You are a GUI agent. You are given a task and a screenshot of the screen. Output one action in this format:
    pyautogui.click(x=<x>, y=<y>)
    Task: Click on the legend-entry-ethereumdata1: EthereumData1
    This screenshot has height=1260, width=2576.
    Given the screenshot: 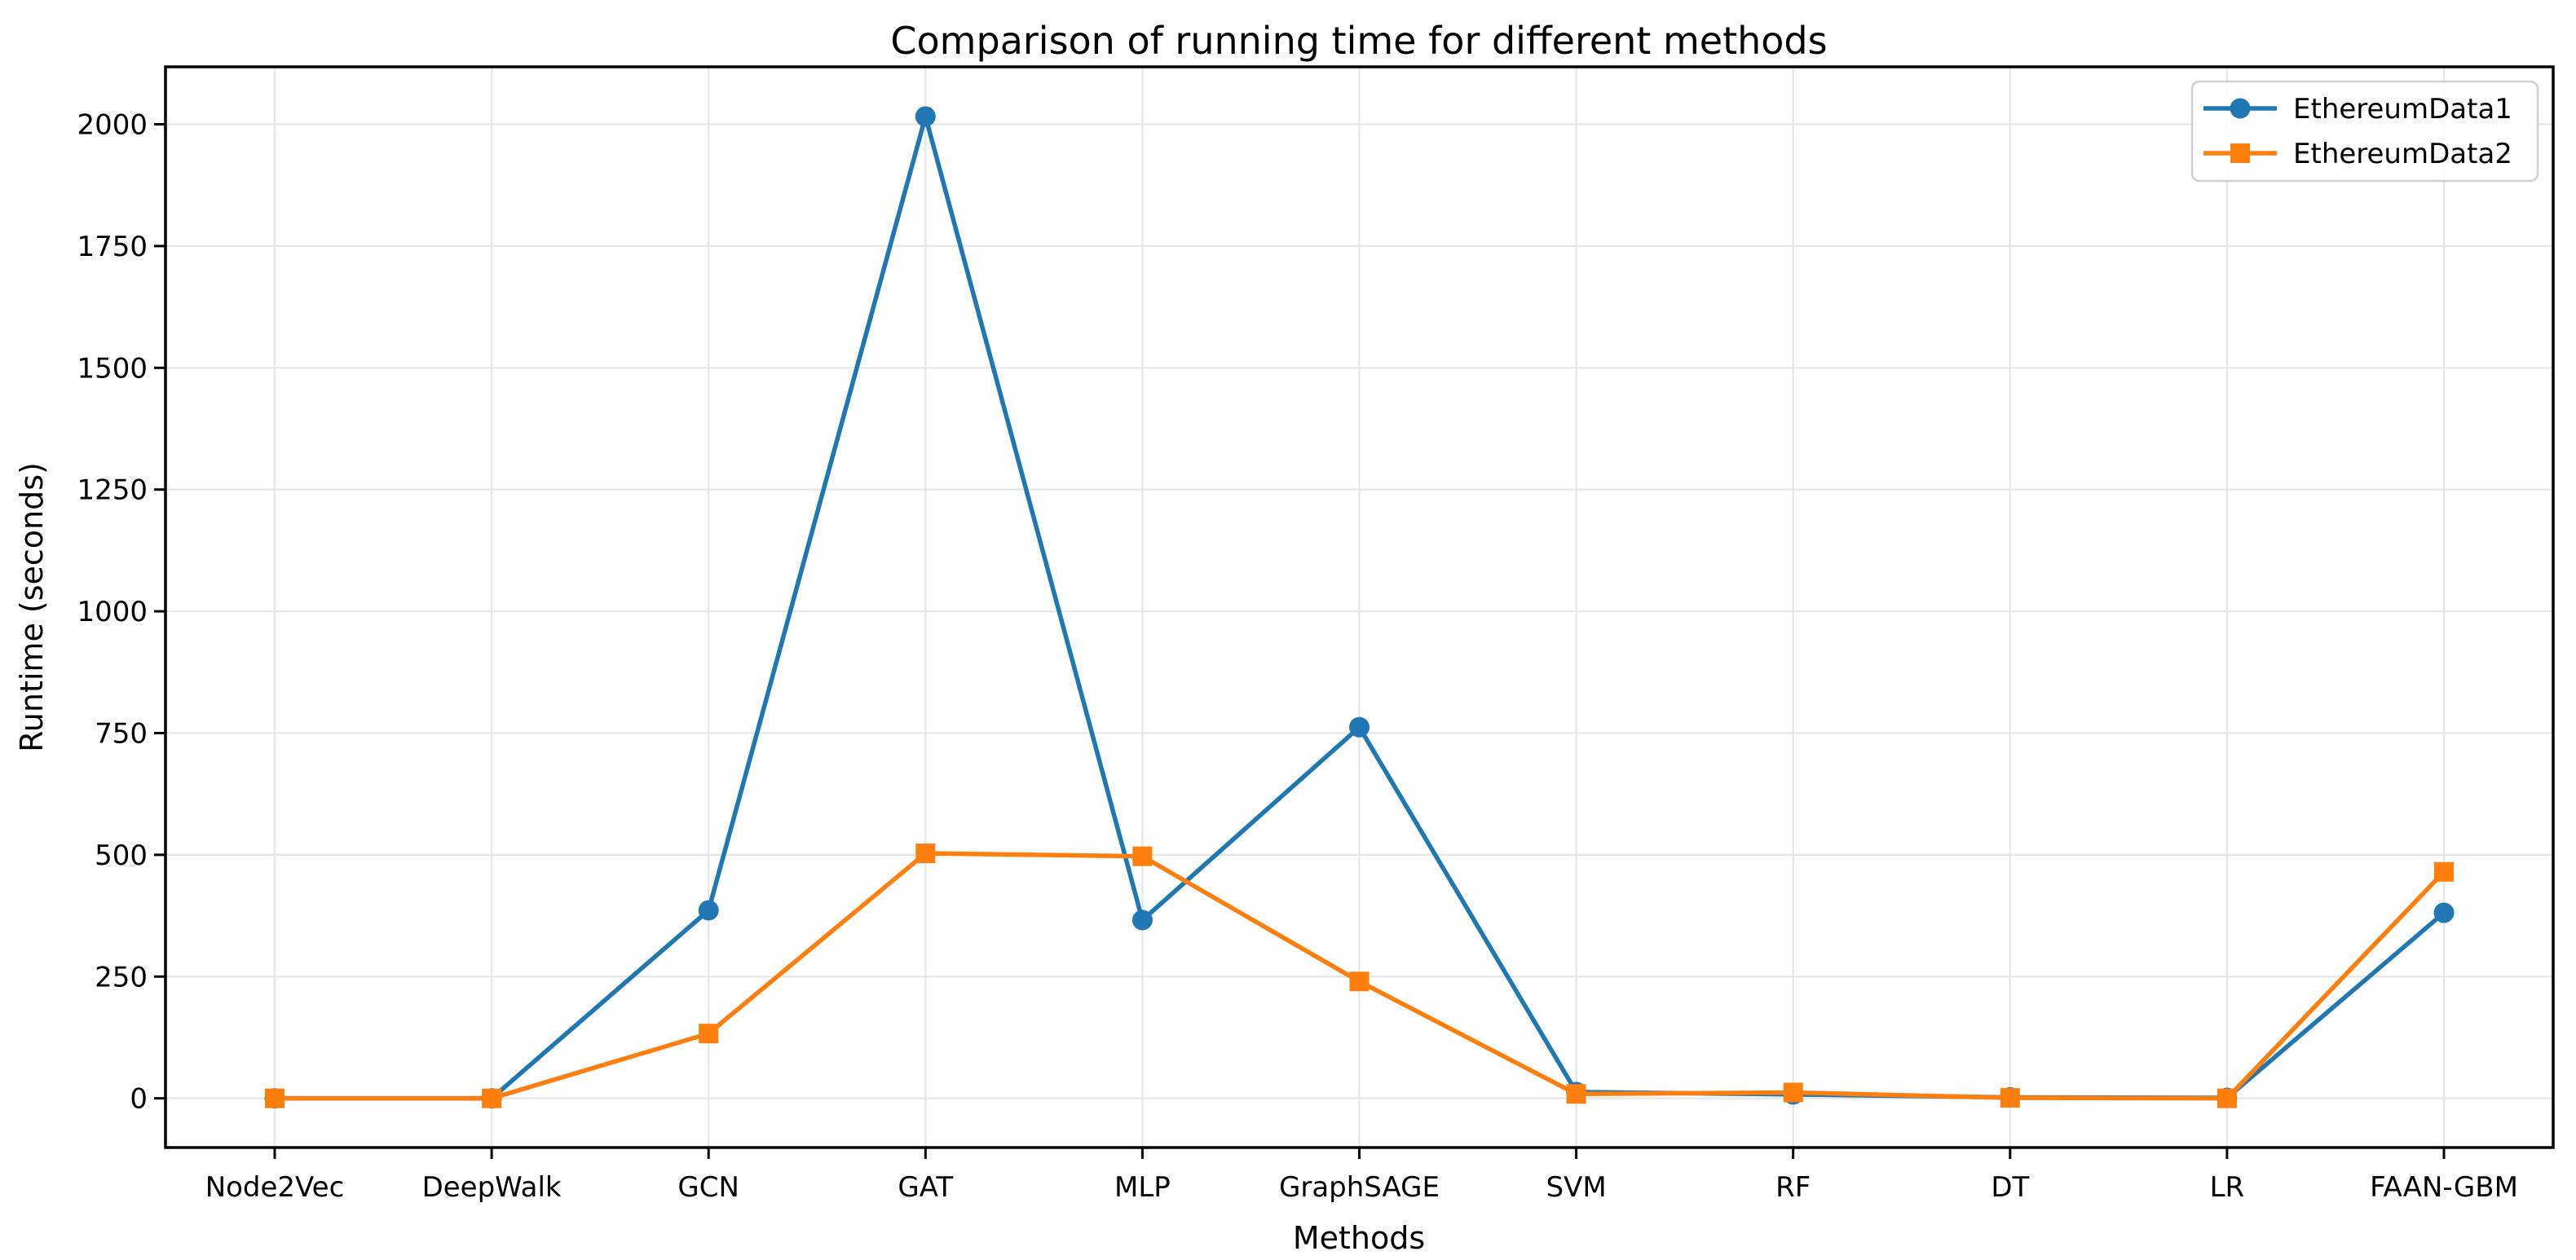 What is the action you would take?
    pyautogui.click(x=2357, y=109)
    